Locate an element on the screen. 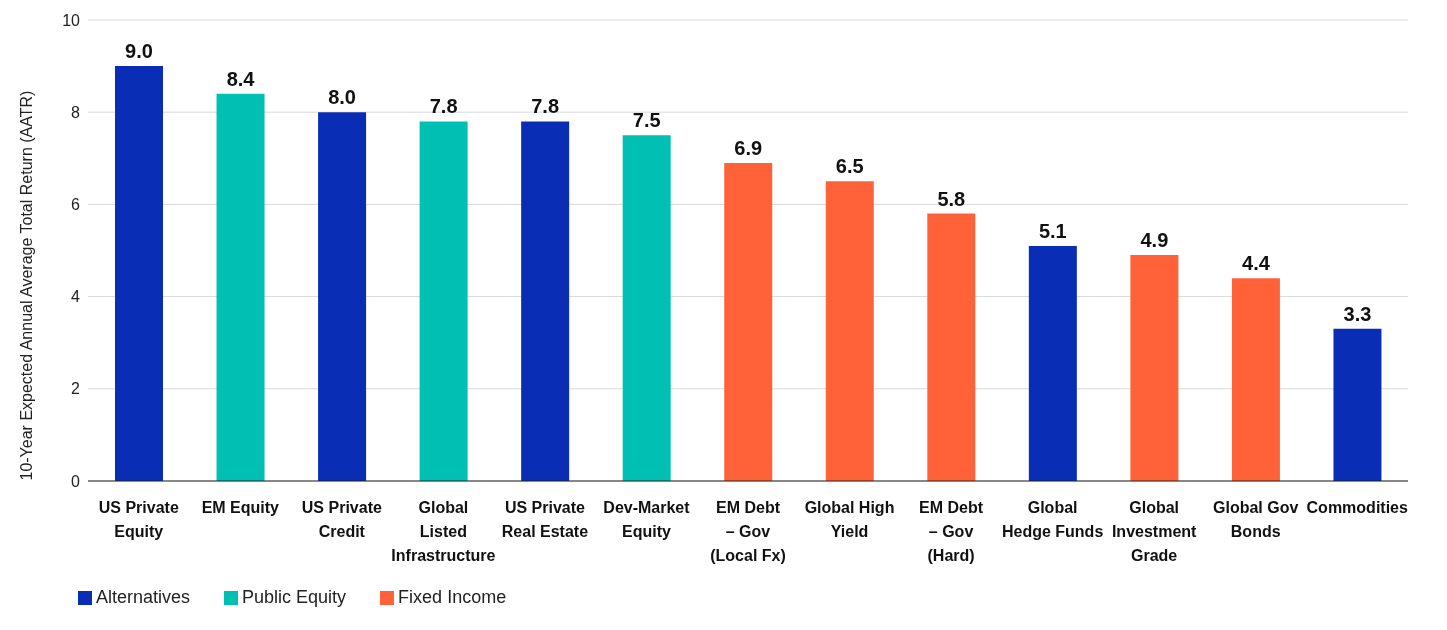 Image resolution: width=1447 pixels, height=630 pixels. data-label: 6.9 is located at coordinates (748, 147).